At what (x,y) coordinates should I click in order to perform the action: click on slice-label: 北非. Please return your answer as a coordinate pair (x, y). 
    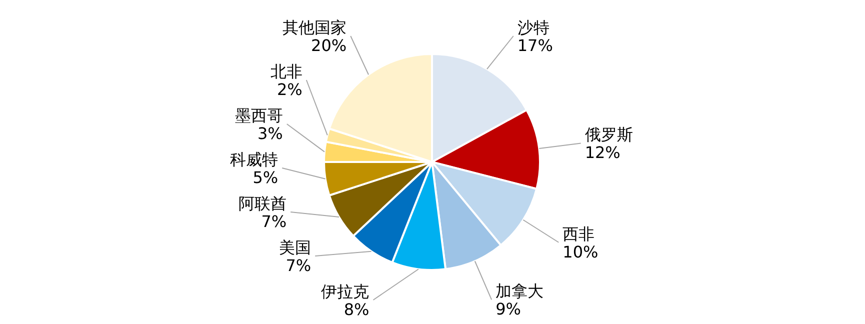
    Looking at the image, I should click on (286, 71).